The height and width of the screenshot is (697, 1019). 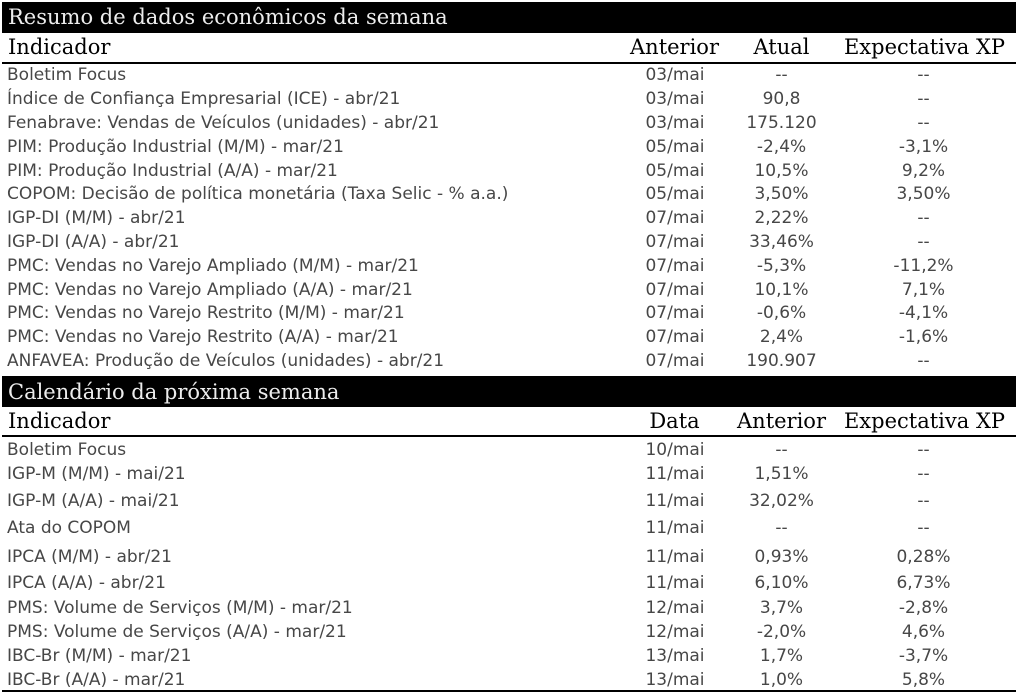 I want to click on summary-header-anterior: Anterior, so click(x=674, y=47).